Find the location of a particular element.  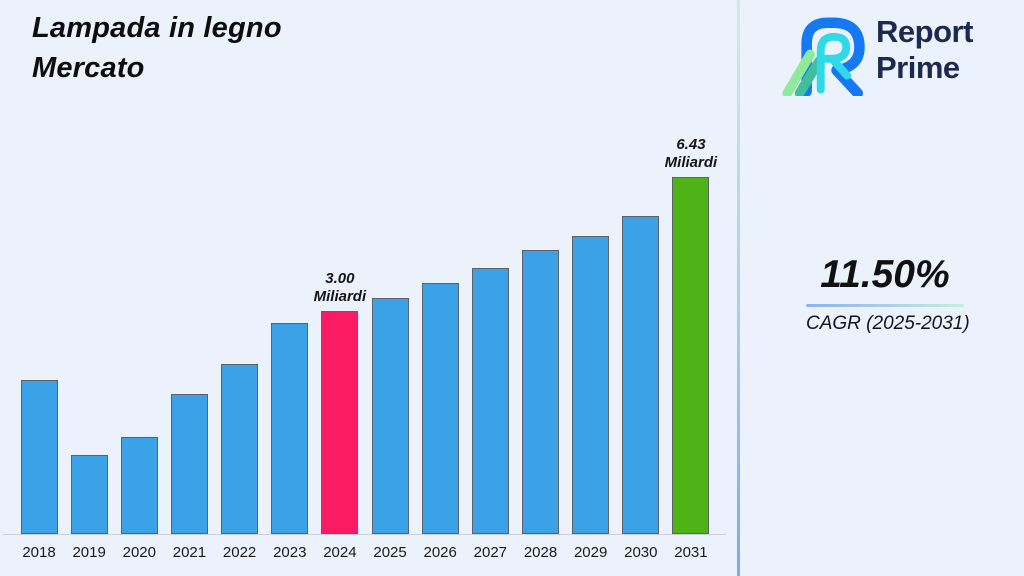

brand-name-line1: Report is located at coordinates (924, 31).